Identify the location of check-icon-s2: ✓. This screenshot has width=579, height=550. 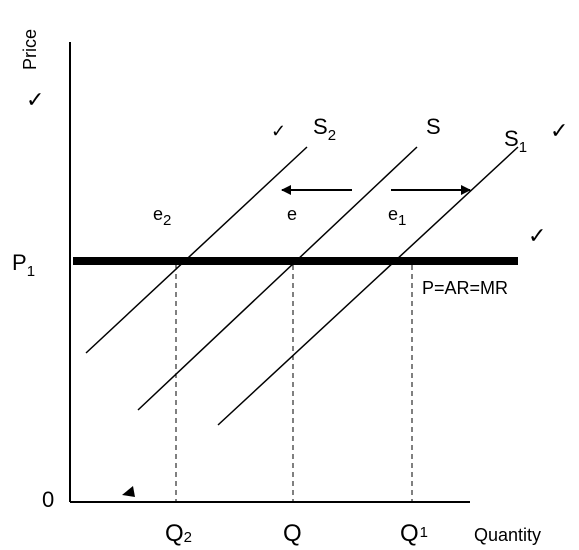
(278, 131).